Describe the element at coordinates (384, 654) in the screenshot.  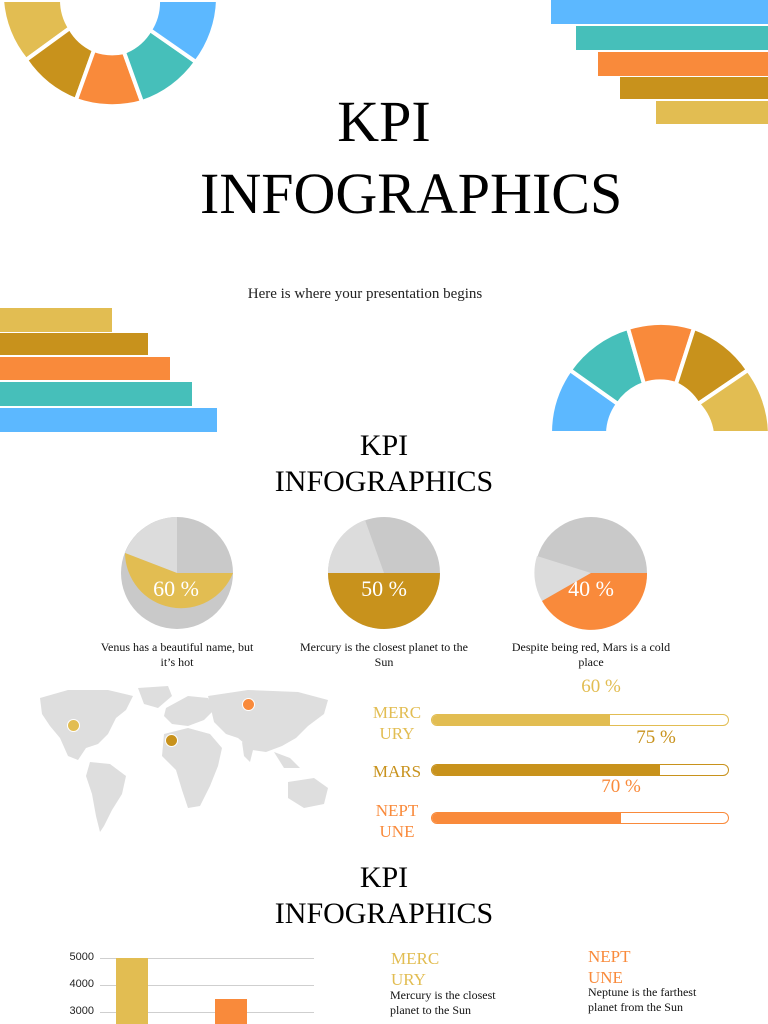
I see `pie-caption-mercury: Mercury is the closest planet to the Sun` at that location.